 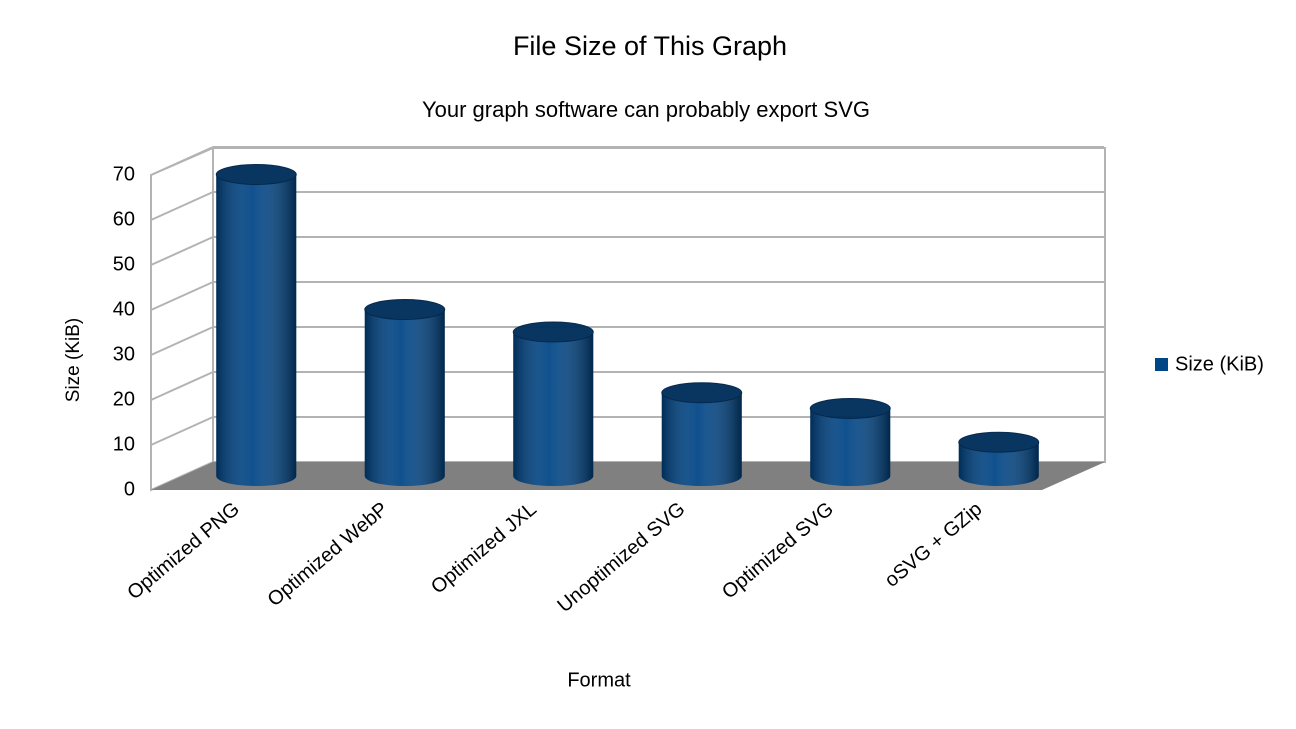 I want to click on y-tick-label: 0, so click(x=129, y=489).